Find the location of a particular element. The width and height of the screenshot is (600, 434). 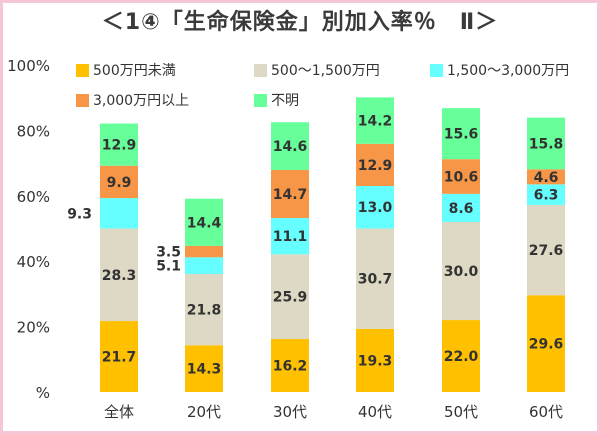

data-label: 25.9 is located at coordinates (290, 298).